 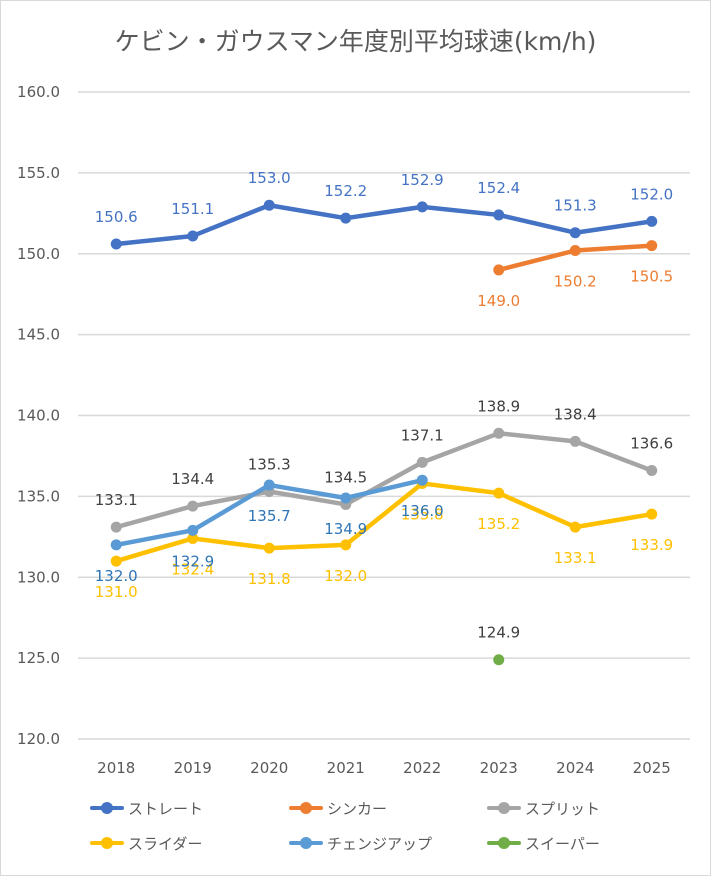 What do you see at coordinates (498, 406) in the screenshot?
I see `data-label: 138.9` at bounding box center [498, 406].